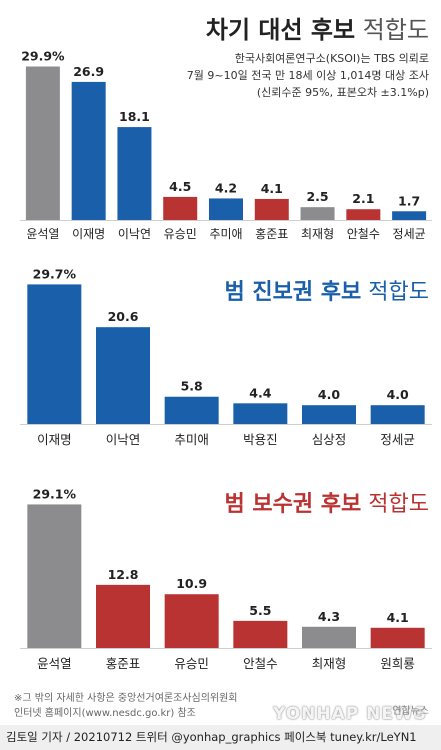  What do you see at coordinates (226, 187) in the screenshot?
I see `data-label: 4.2` at bounding box center [226, 187].